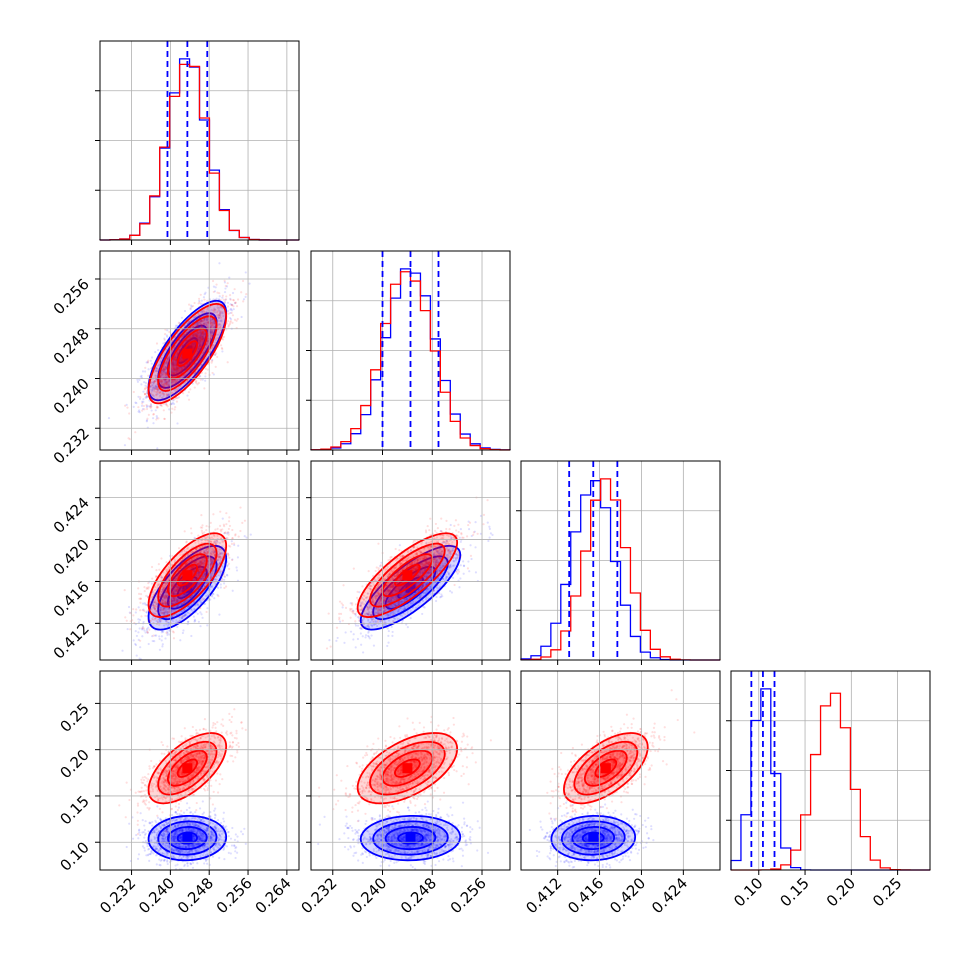 This screenshot has height=970, width=970. What do you see at coordinates (71, 346) in the screenshot?
I see `y-tick-label: 0.248` at bounding box center [71, 346].